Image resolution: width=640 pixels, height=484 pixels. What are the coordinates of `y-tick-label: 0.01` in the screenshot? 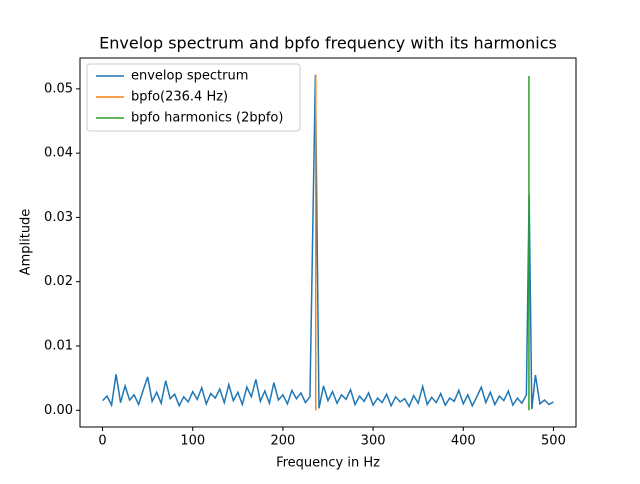 It's located at (58, 346).